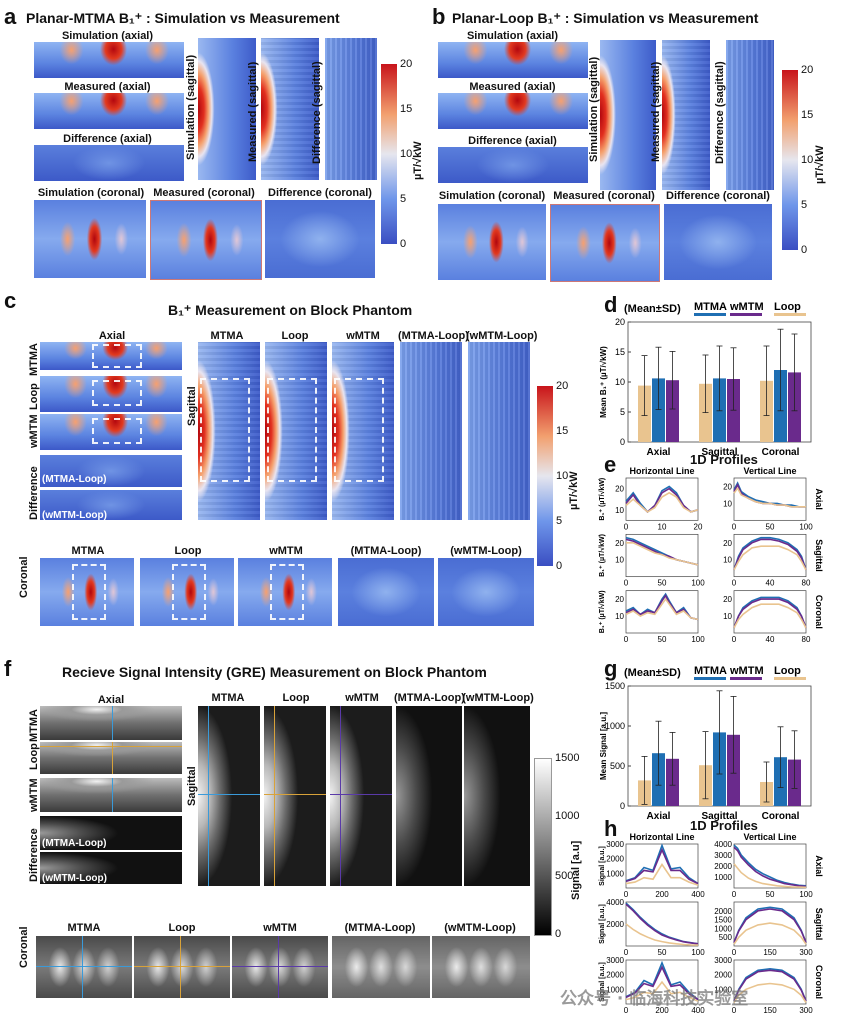  I want to click on panel-a-cbar-tick: 0, so click(403, 244).